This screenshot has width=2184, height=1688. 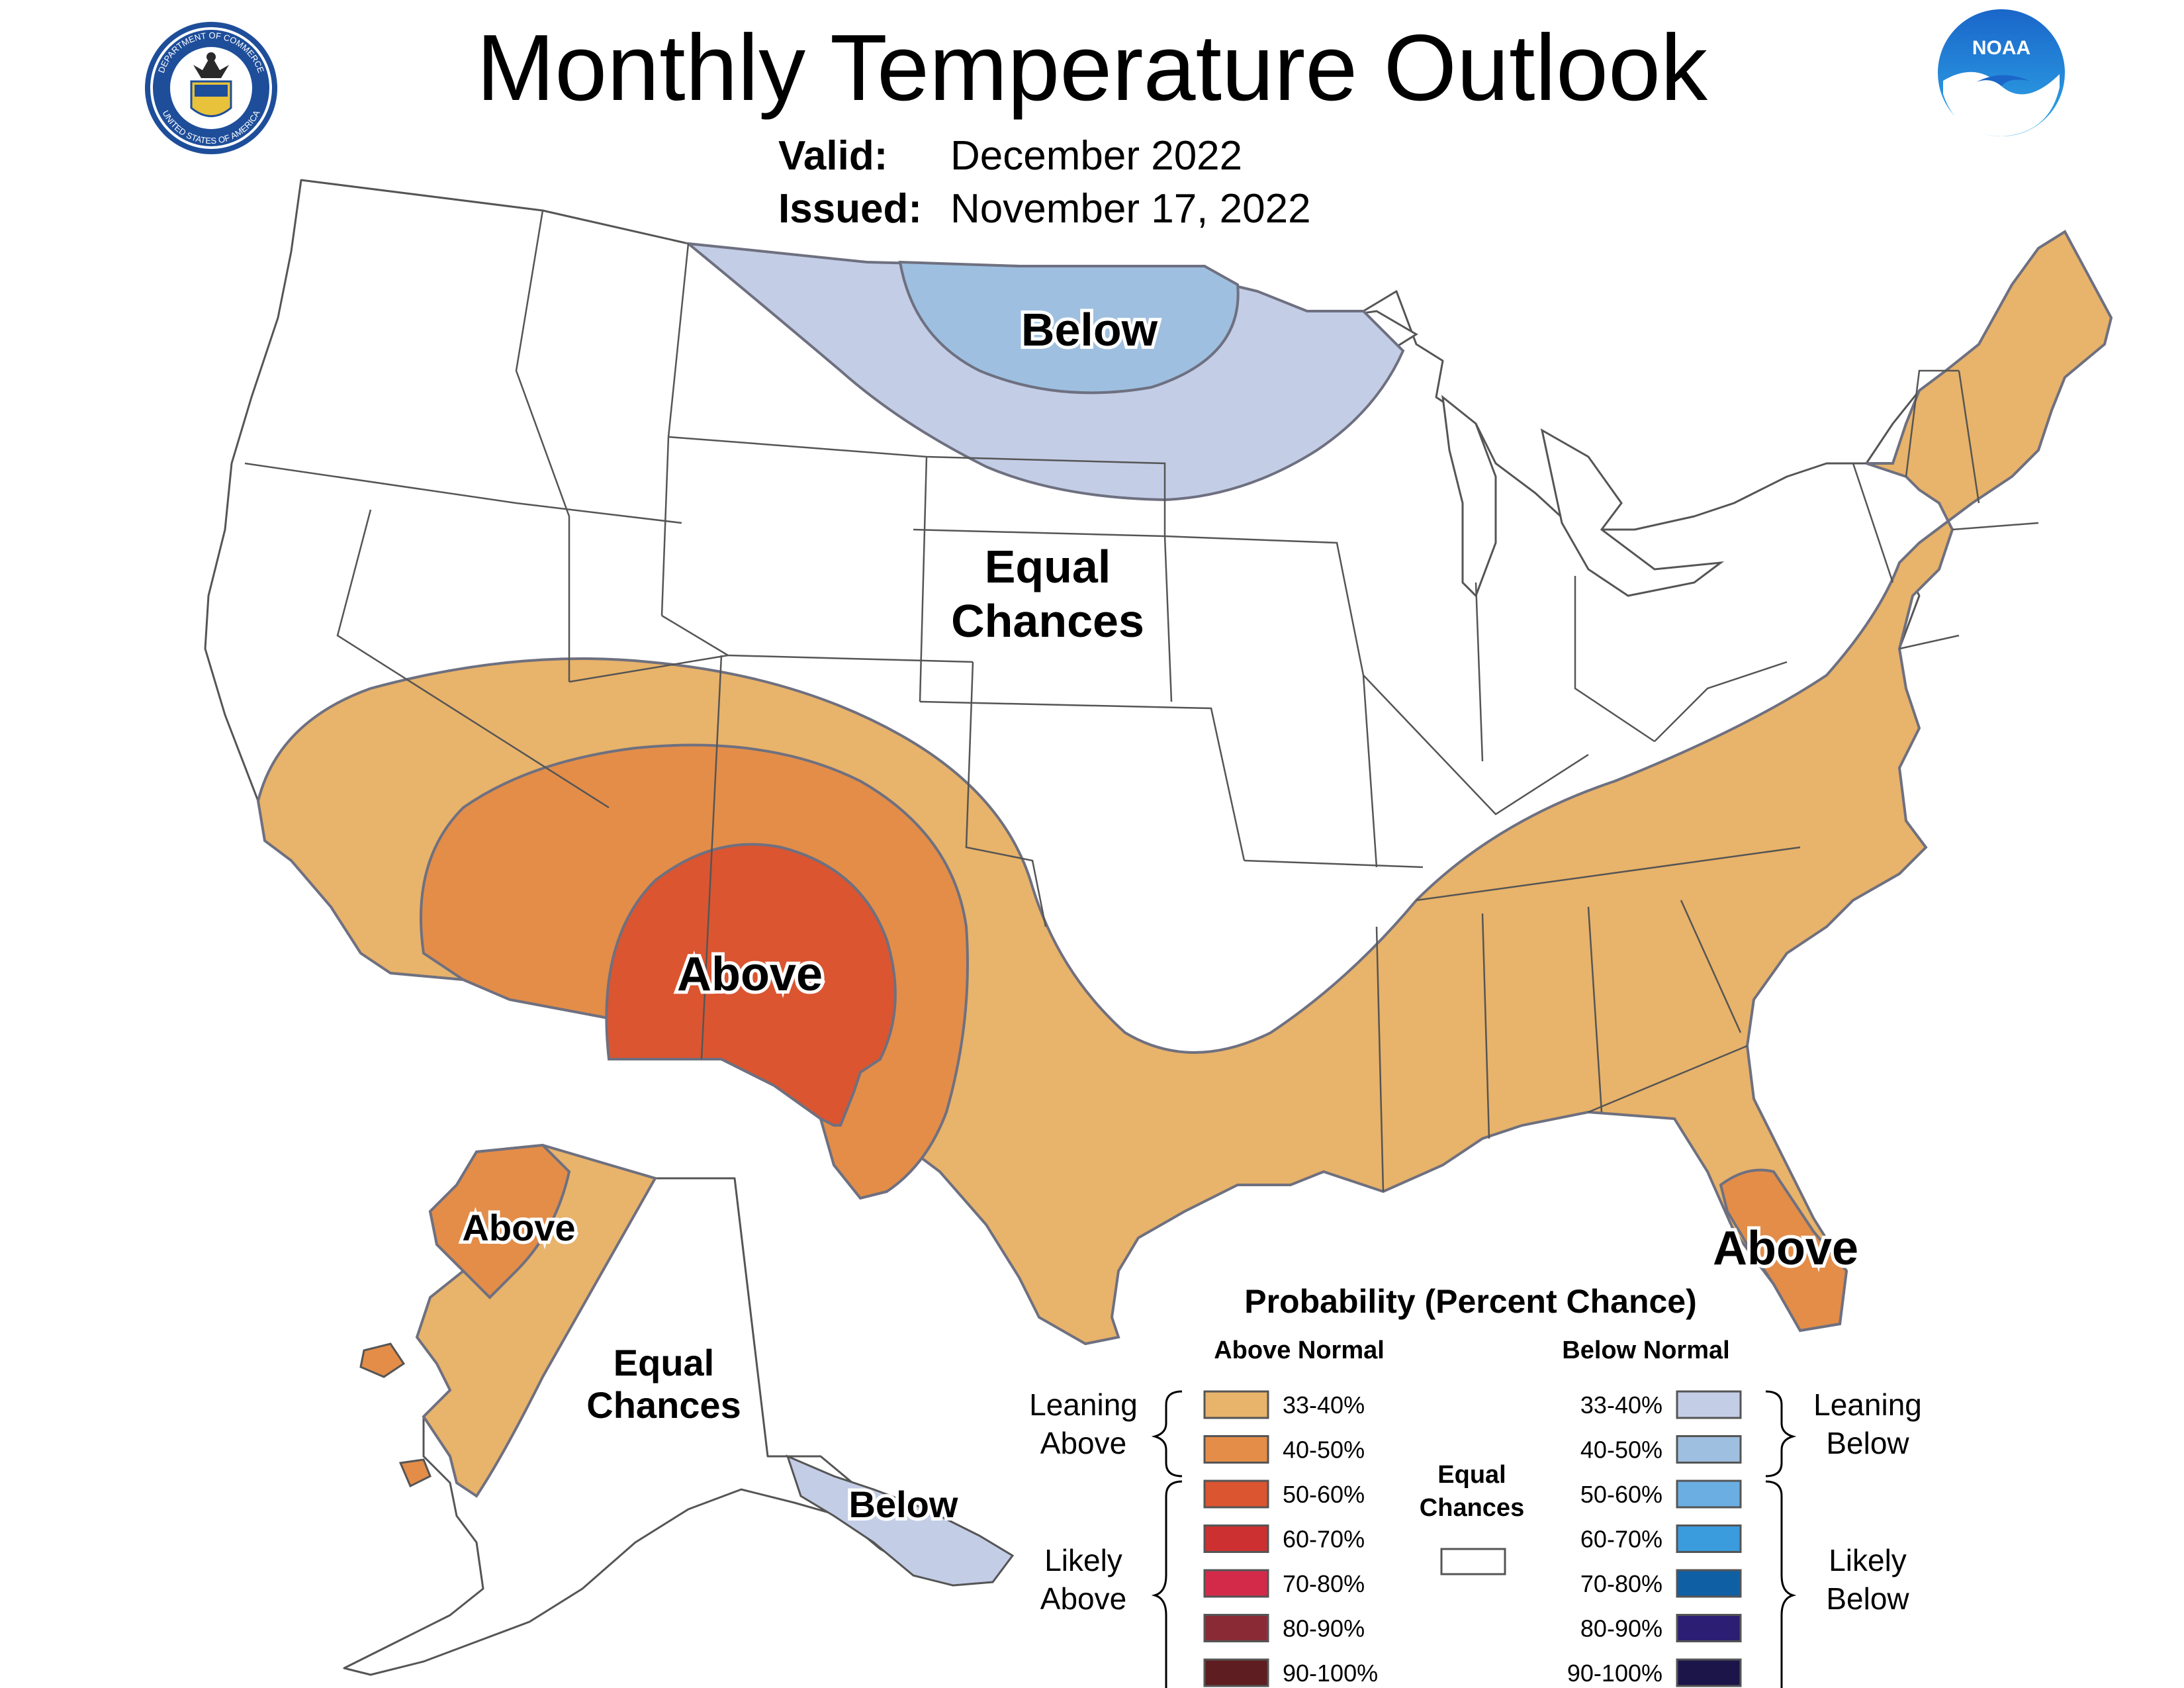 I want to click on leaning-above-text-1: Leaning, so click(x=1083, y=1404).